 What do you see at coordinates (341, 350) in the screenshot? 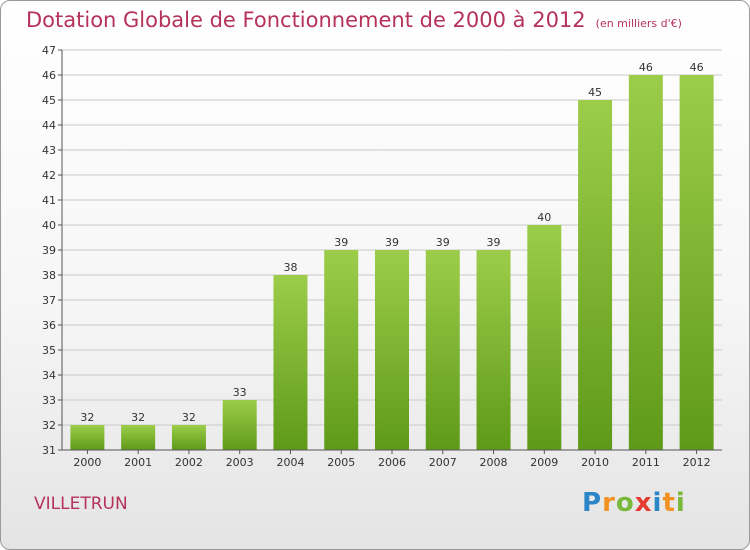
I see `bar-2005` at bounding box center [341, 350].